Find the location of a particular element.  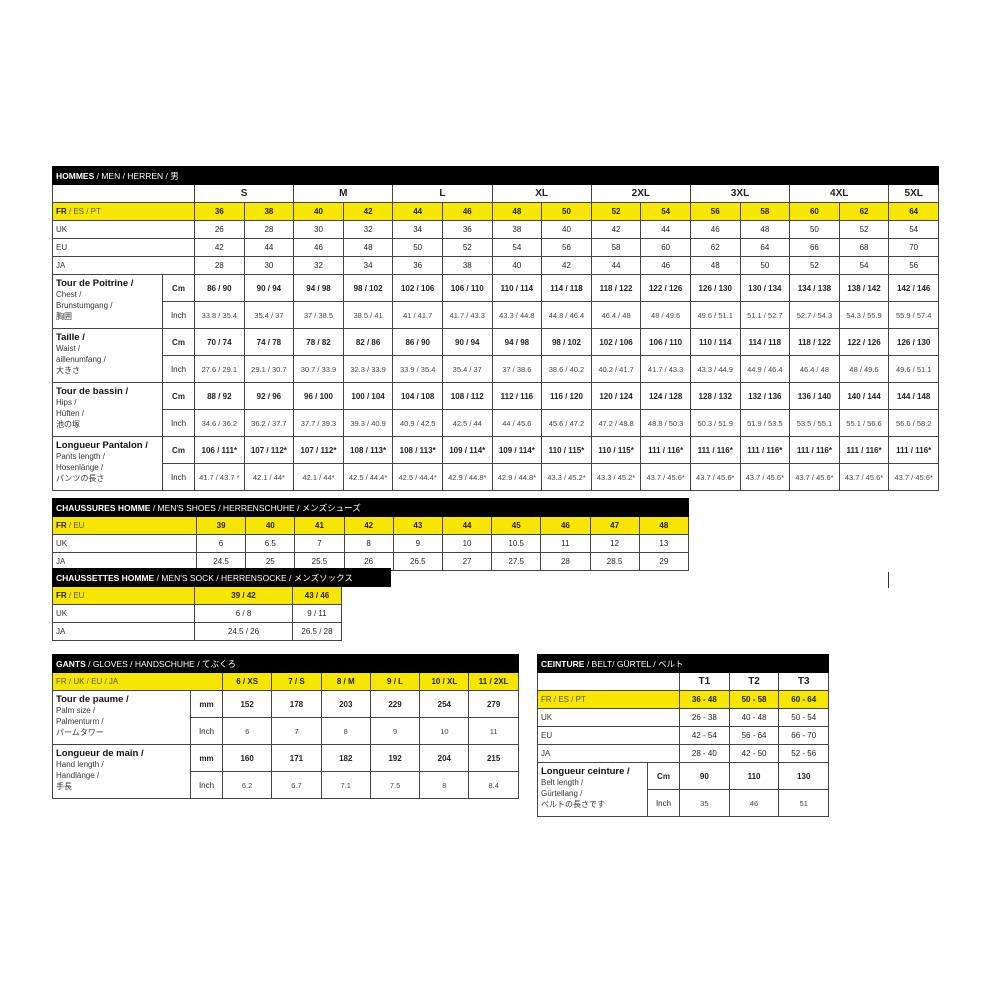

unit-label: mm is located at coordinates (206, 758).